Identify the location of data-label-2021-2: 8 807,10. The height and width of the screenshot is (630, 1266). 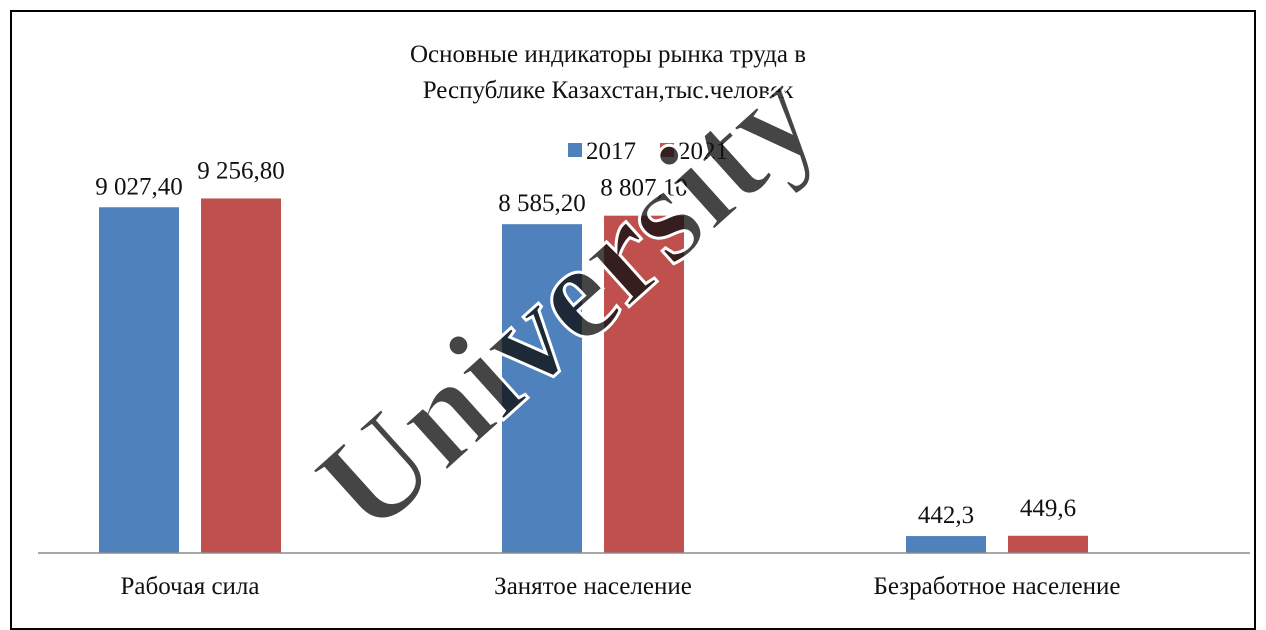
(644, 188).